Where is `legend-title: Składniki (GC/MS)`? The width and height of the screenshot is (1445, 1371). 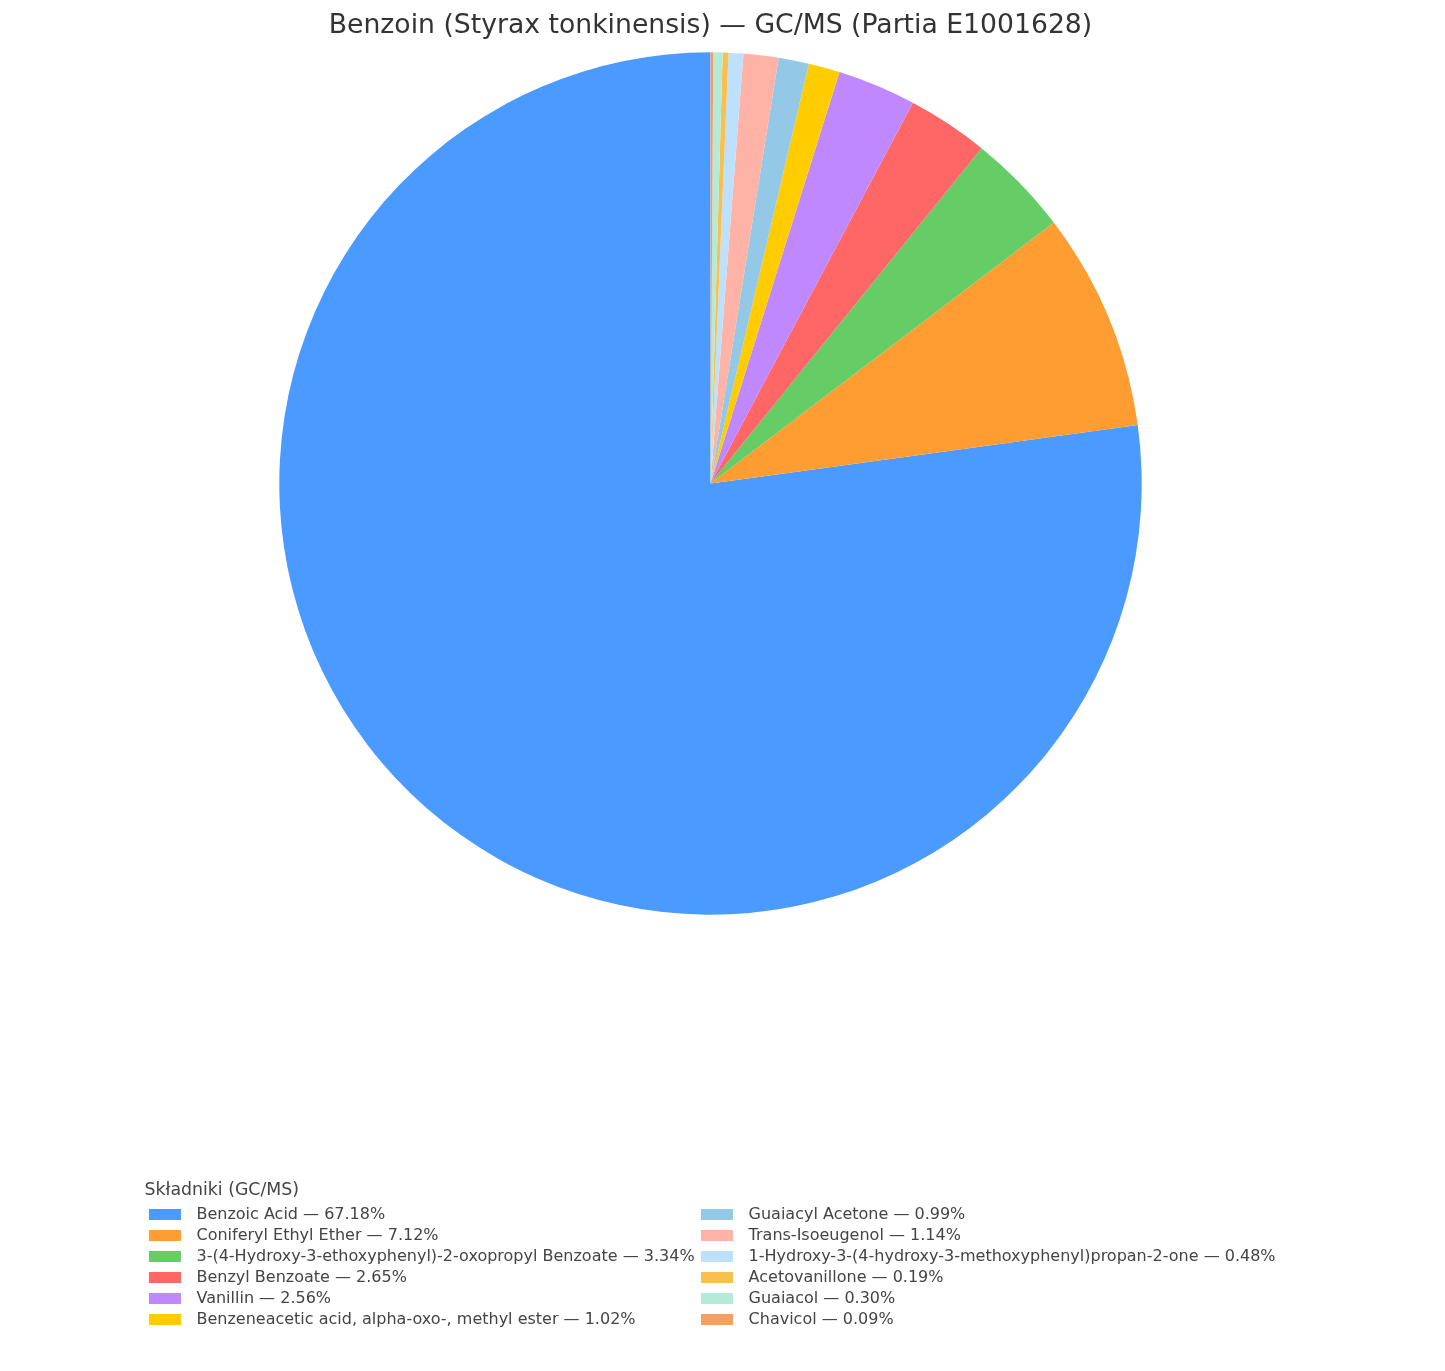
legend-title: Składniki (GC/MS) is located at coordinates (222, 1189).